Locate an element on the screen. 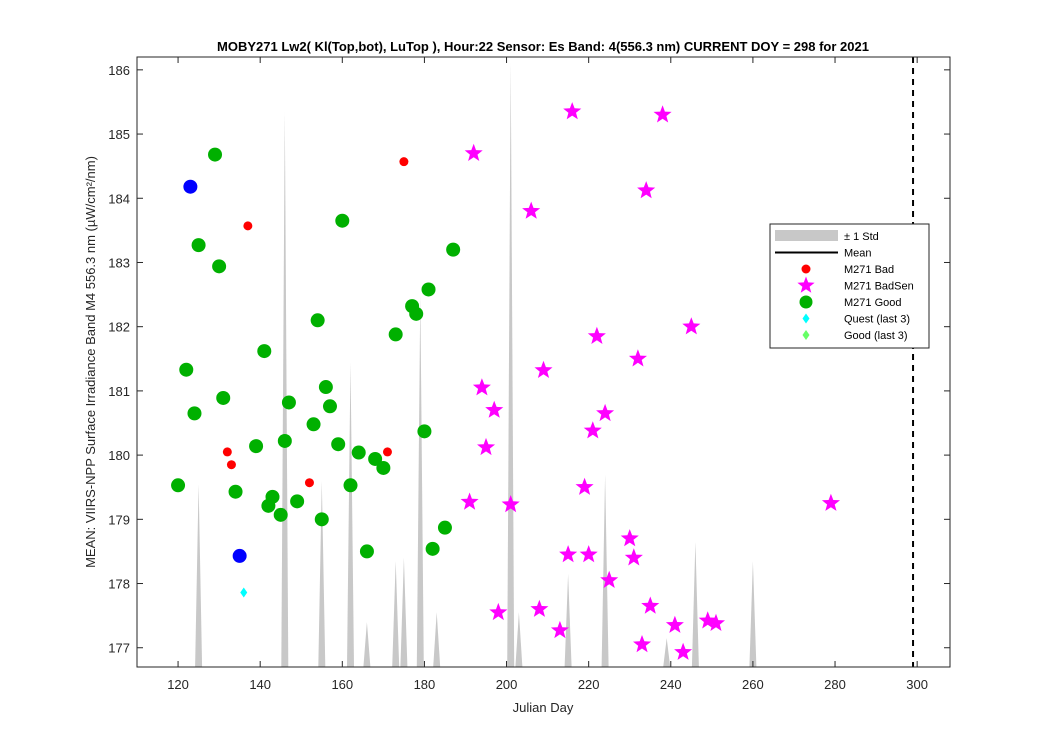  y-tick-label: 177 is located at coordinates (119, 648).